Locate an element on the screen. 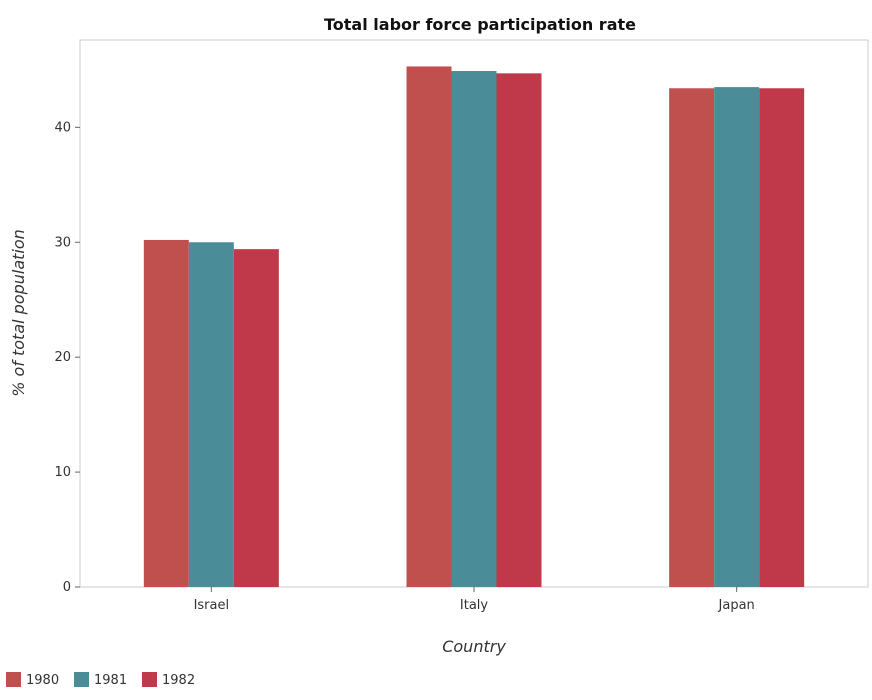  bar-italy-1981 is located at coordinates (474, 329).